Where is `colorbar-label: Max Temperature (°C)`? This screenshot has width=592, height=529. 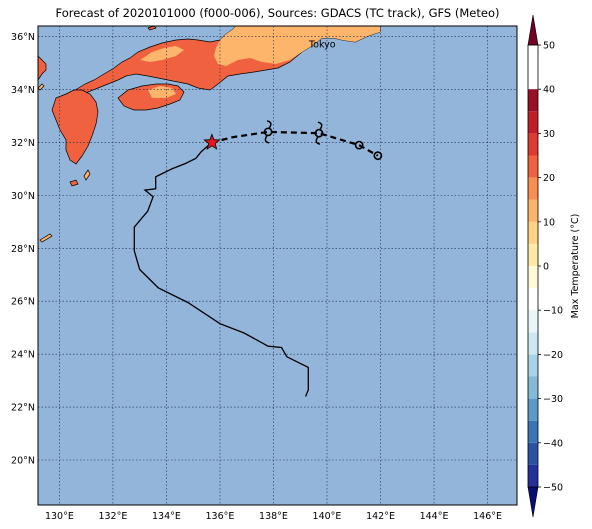
colorbar-label: Max Temperature (°C) is located at coordinates (575, 266).